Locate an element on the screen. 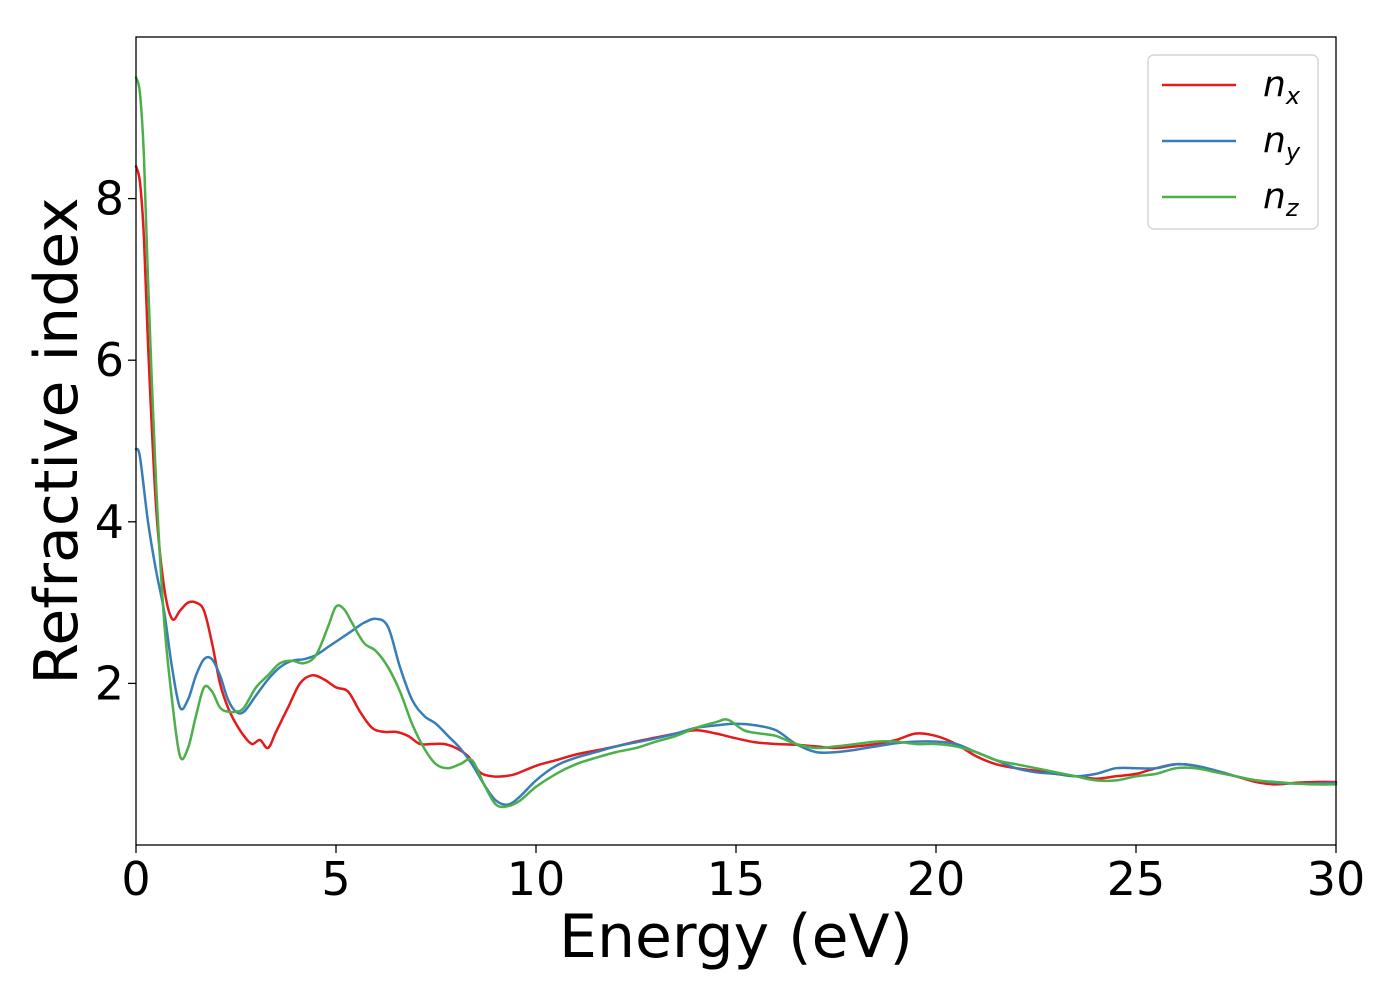  x-tick-label: 0 is located at coordinates (135, 879).